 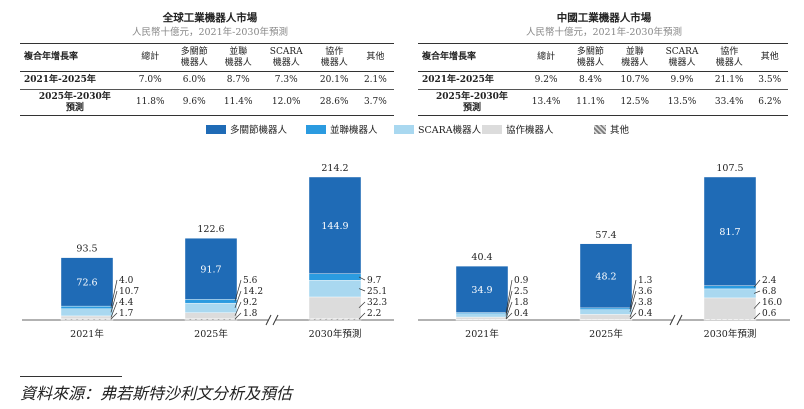 I want to click on legend-label: 其他, so click(x=620, y=130).